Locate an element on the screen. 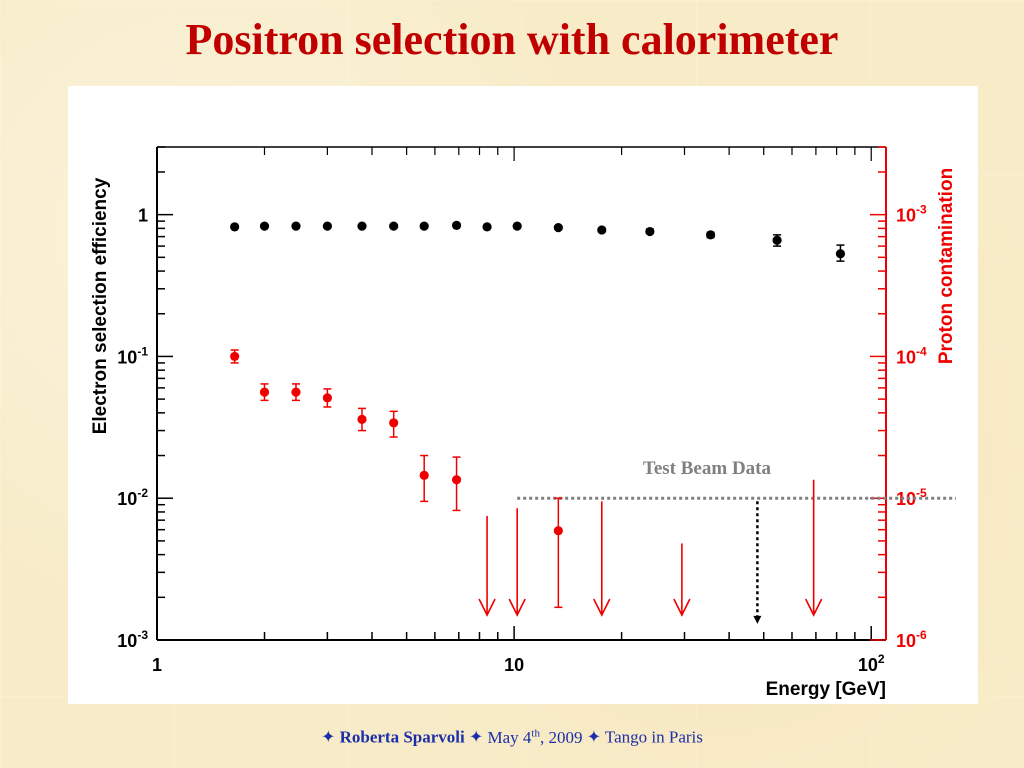 This screenshot has width=1024, height=768. y-left-tick-label: 10⁻¹ is located at coordinates (132, 355).